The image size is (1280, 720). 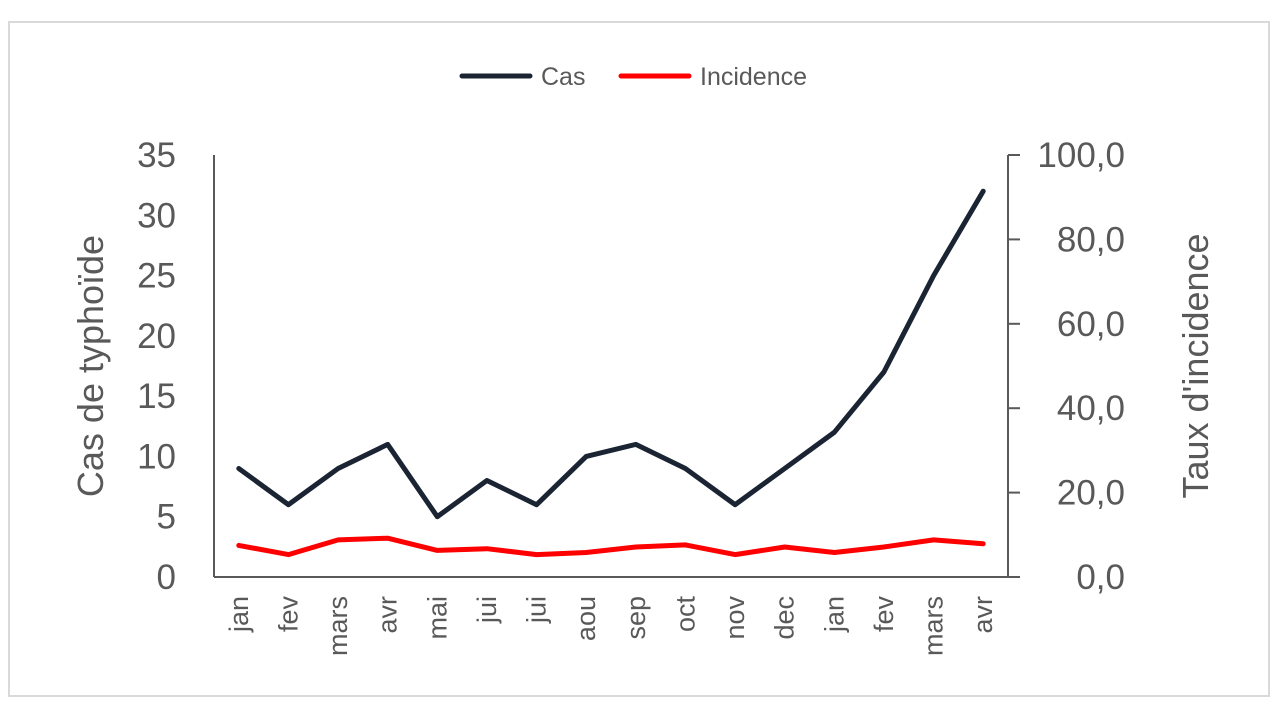 I want to click on left-y-tick-label: 30, so click(x=156, y=215).